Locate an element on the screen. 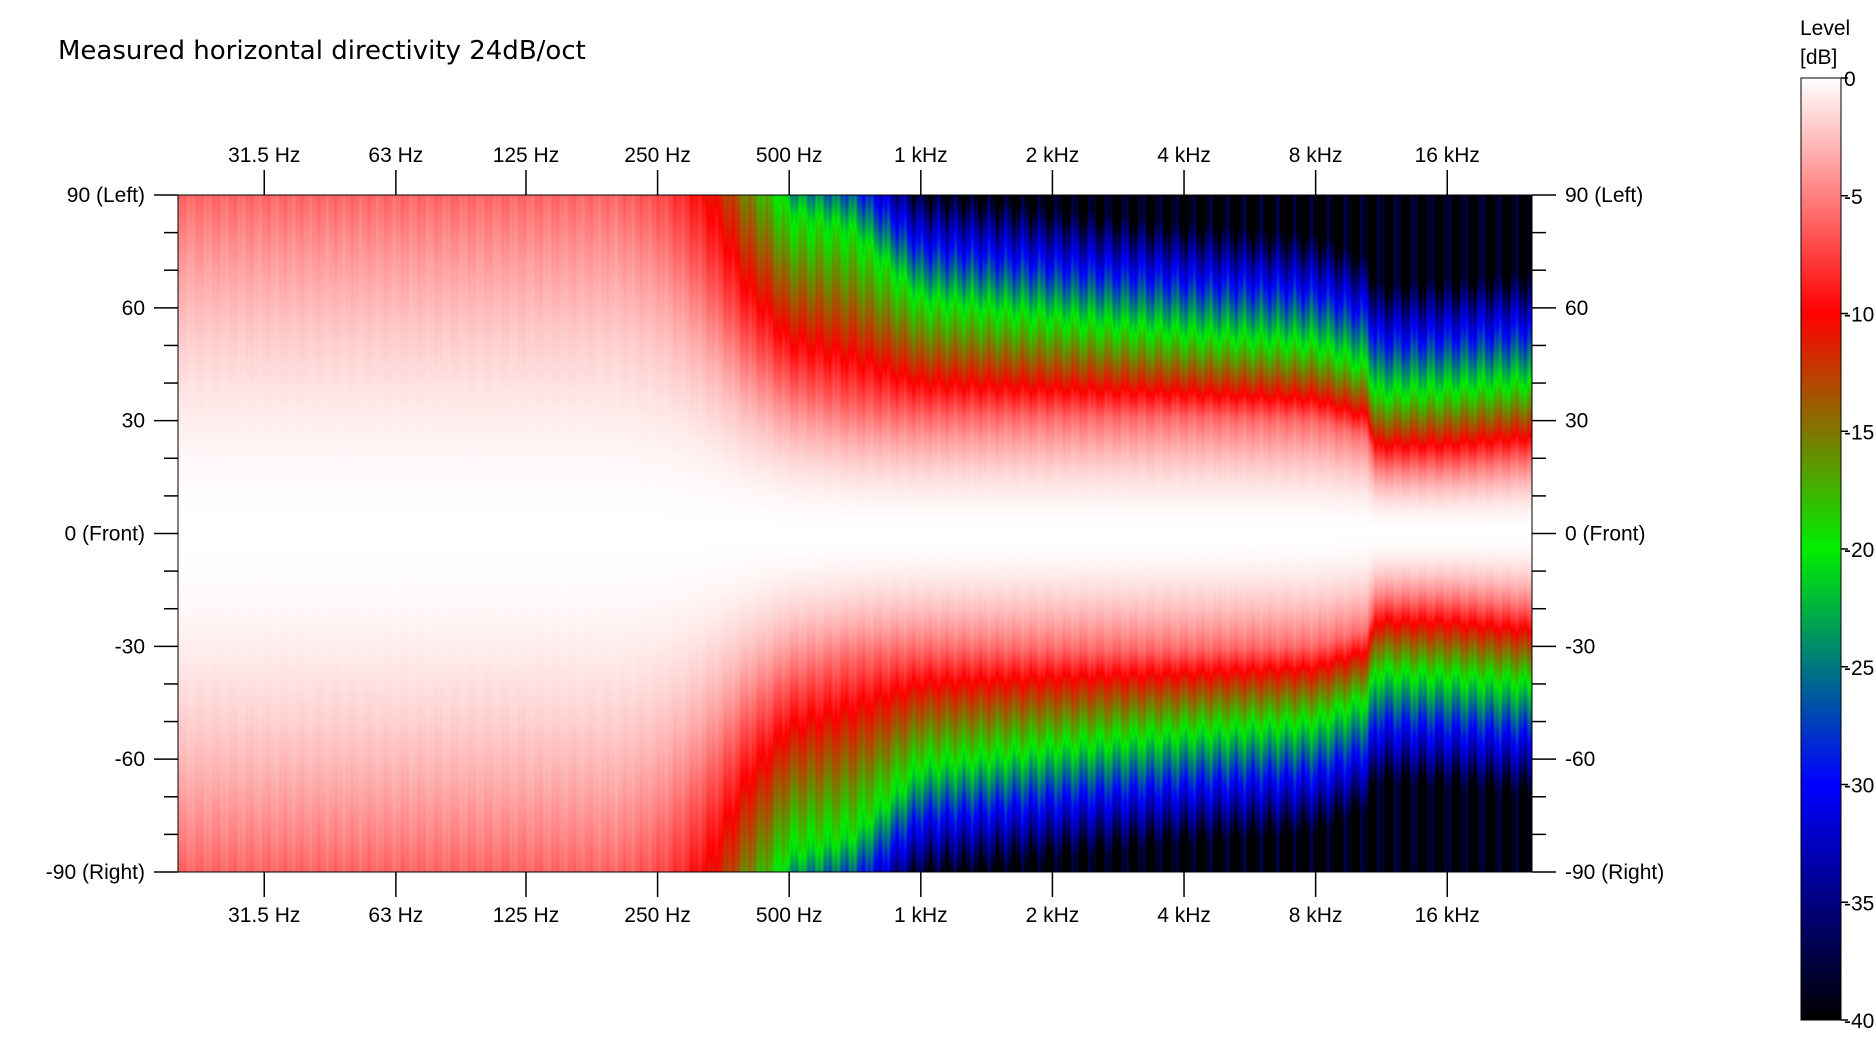 This screenshot has height=1038, width=1876. x-bottom-tick-label: 2 kHz is located at coordinates (1053, 915).